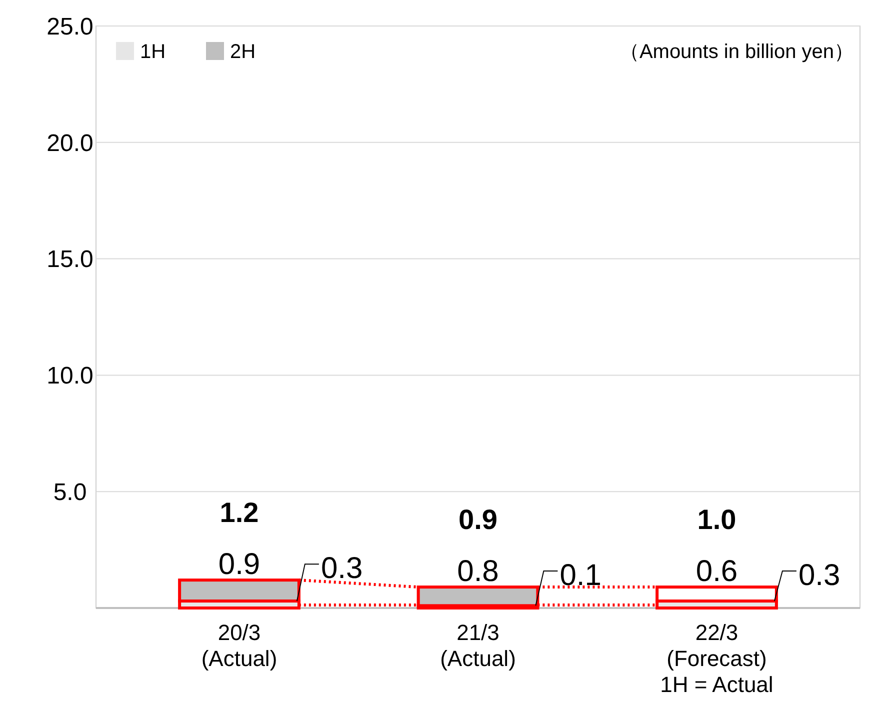  I want to click on total-label: 1.0, so click(716, 520).